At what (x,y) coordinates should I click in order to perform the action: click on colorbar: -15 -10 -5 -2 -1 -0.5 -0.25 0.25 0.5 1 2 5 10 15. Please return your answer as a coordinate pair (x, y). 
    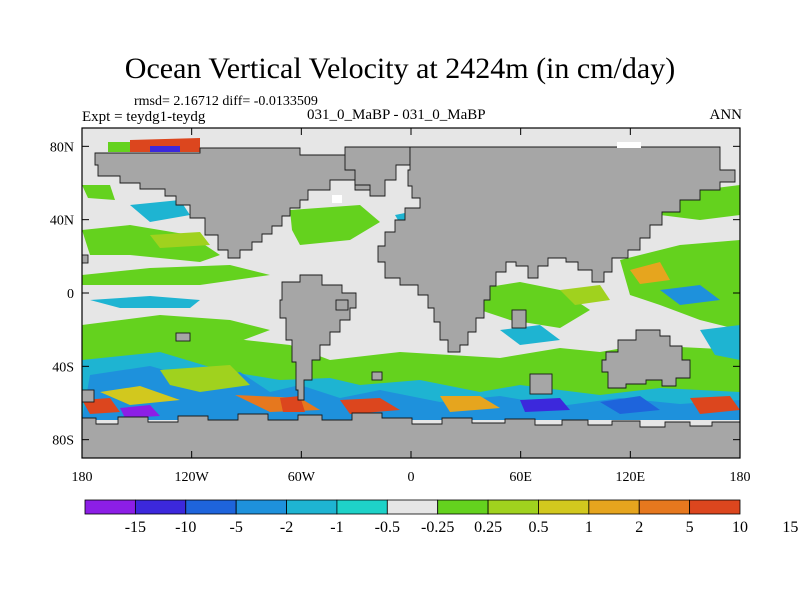
    Looking at the image, I should click on (441, 517).